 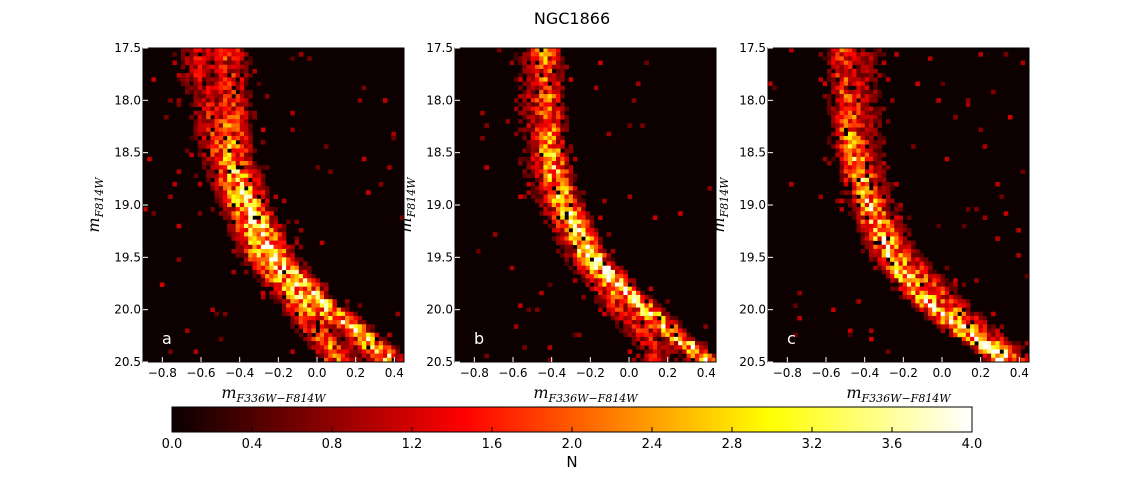 What do you see at coordinates (274, 205) in the screenshot?
I see `heatmap-cells` at bounding box center [274, 205].